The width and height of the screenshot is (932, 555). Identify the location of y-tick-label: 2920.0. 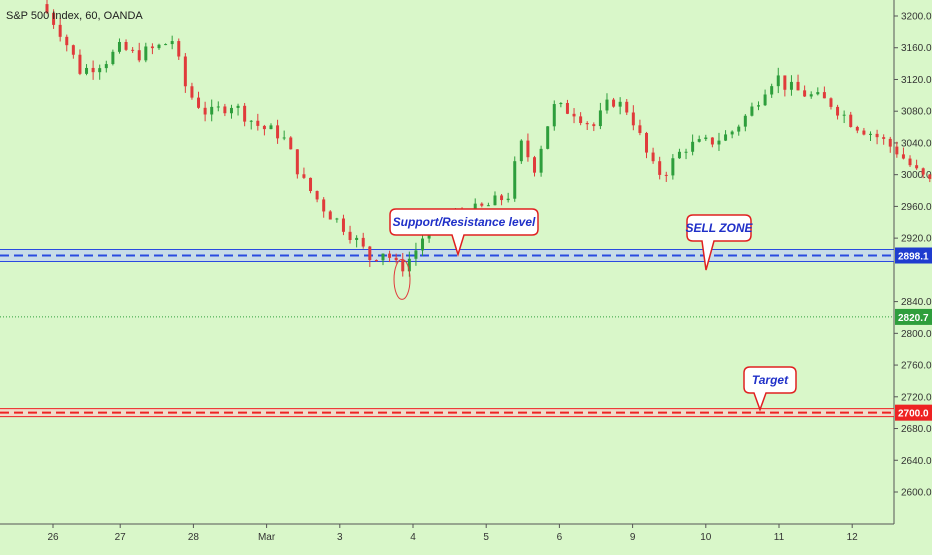
(916, 239).